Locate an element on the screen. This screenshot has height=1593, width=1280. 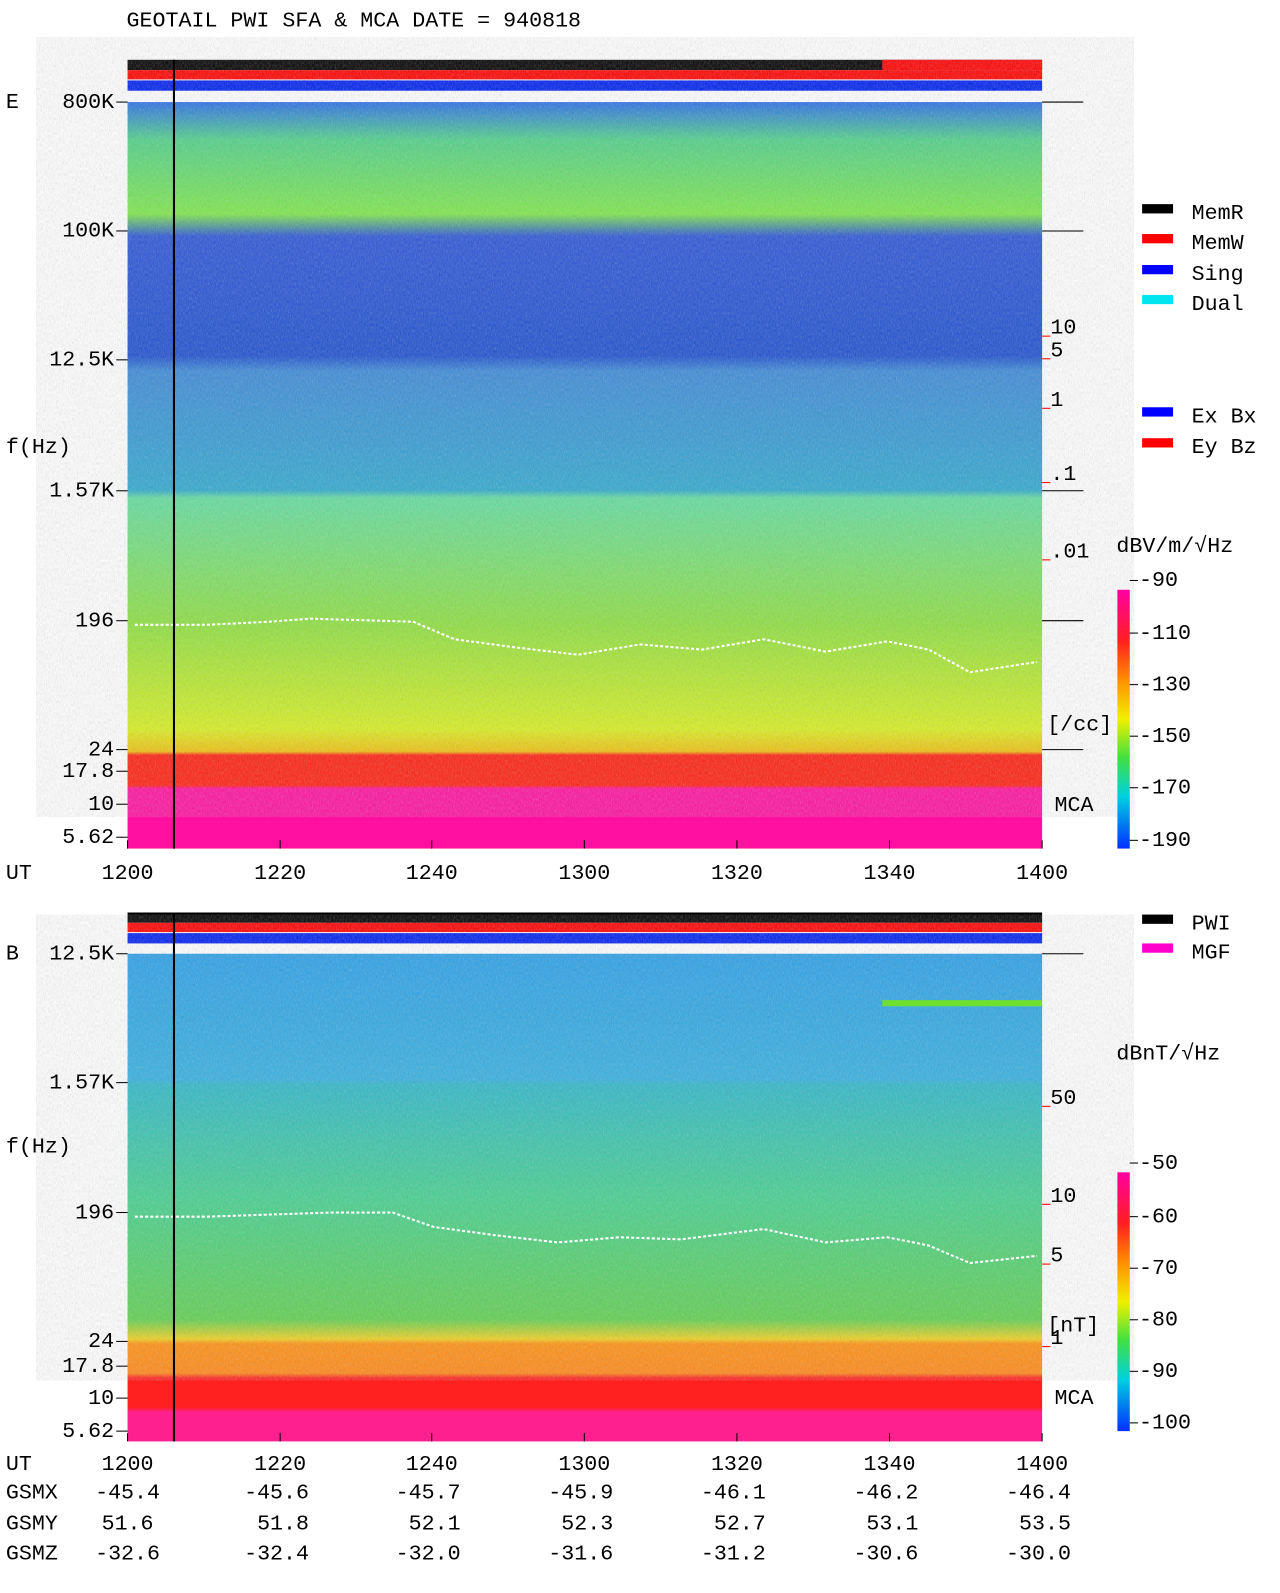
ephemeris-value: -45.6 is located at coordinates (276, 1493).